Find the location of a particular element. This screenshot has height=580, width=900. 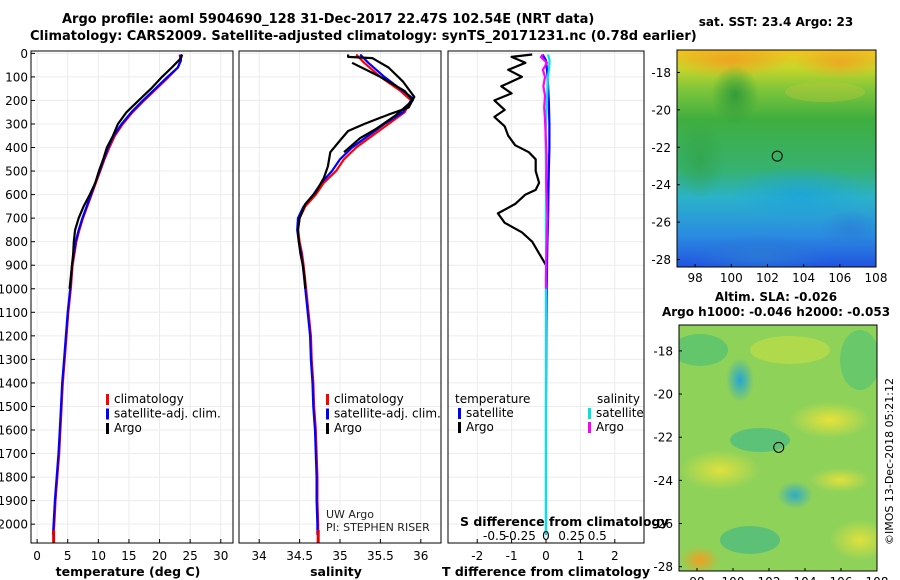

sst-map-frame is located at coordinates (776, 158).